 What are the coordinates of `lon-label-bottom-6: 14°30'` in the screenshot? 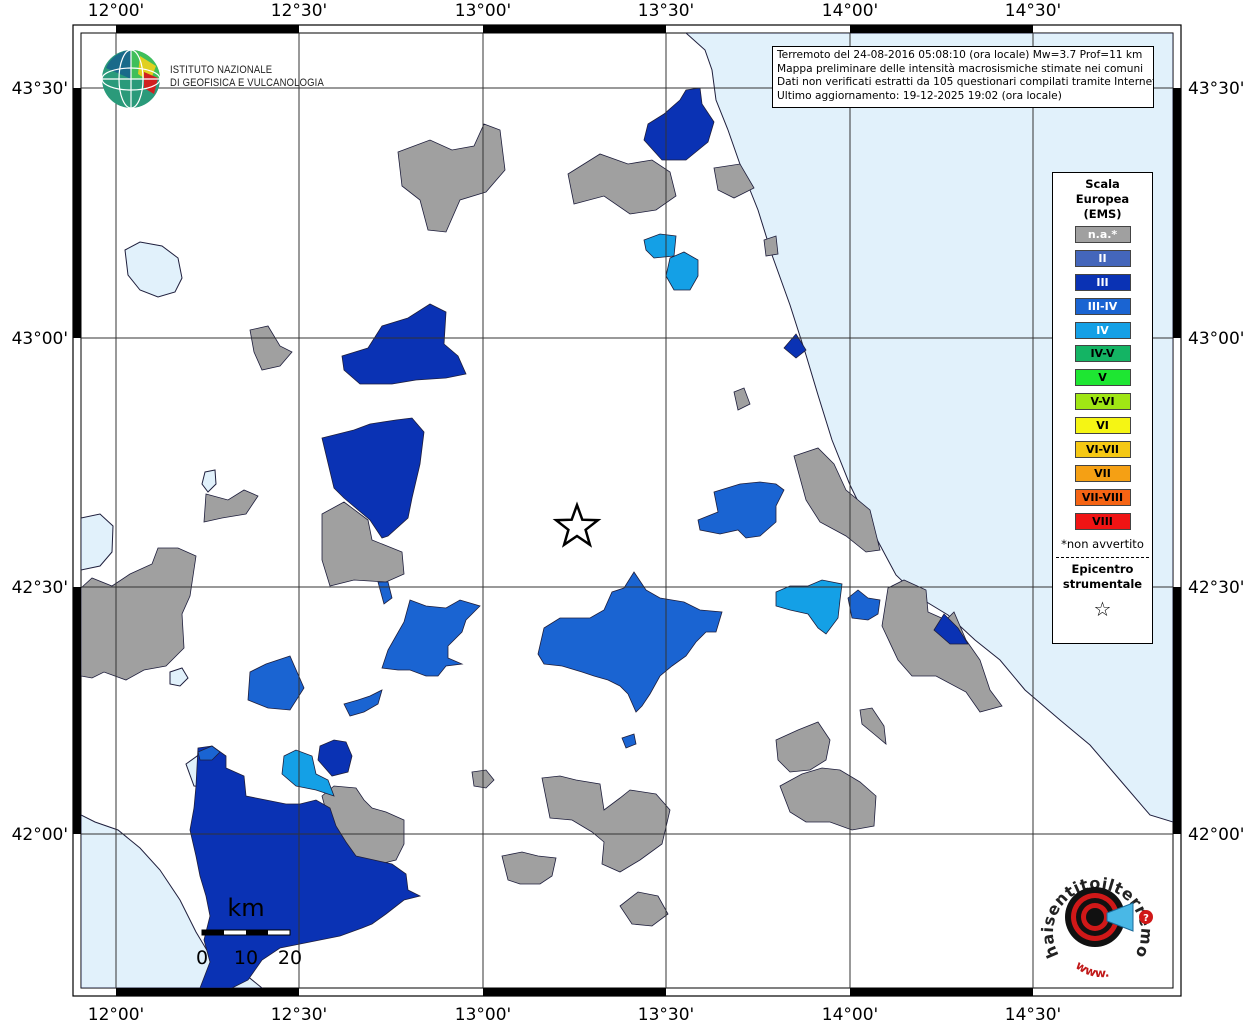 It's located at (1033, 1014).